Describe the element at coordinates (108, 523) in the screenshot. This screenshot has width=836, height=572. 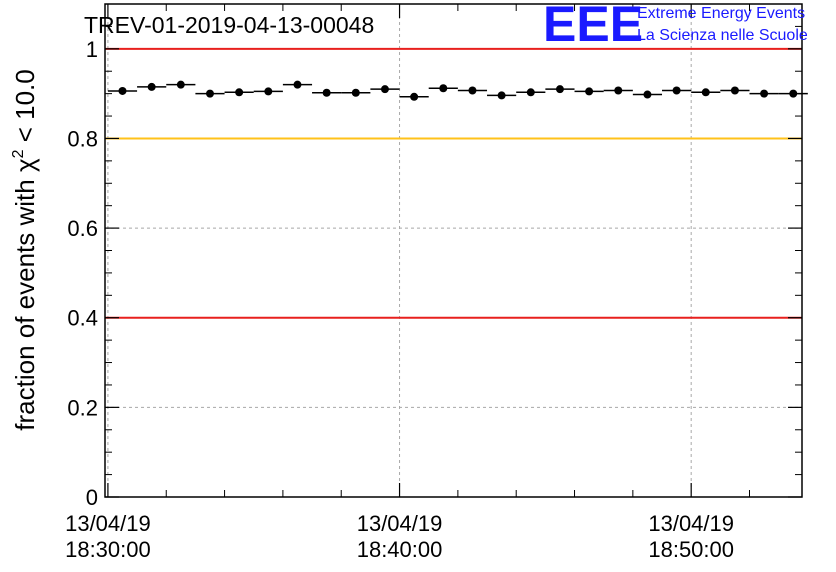
I see `x-tick-date-0: 13/04/19` at that location.